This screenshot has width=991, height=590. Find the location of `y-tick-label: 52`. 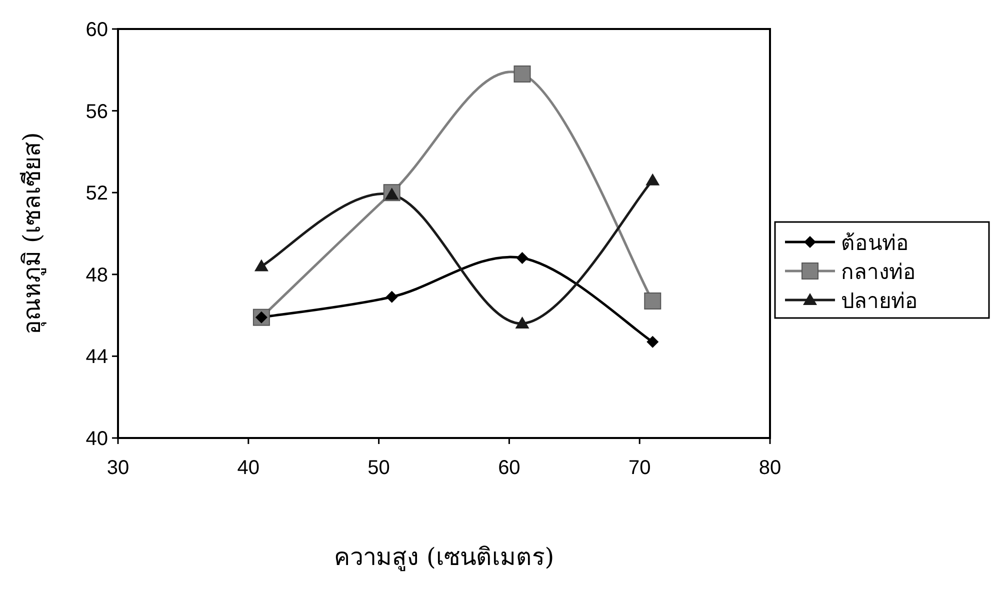

y-tick-label: 52 is located at coordinates (97, 193).